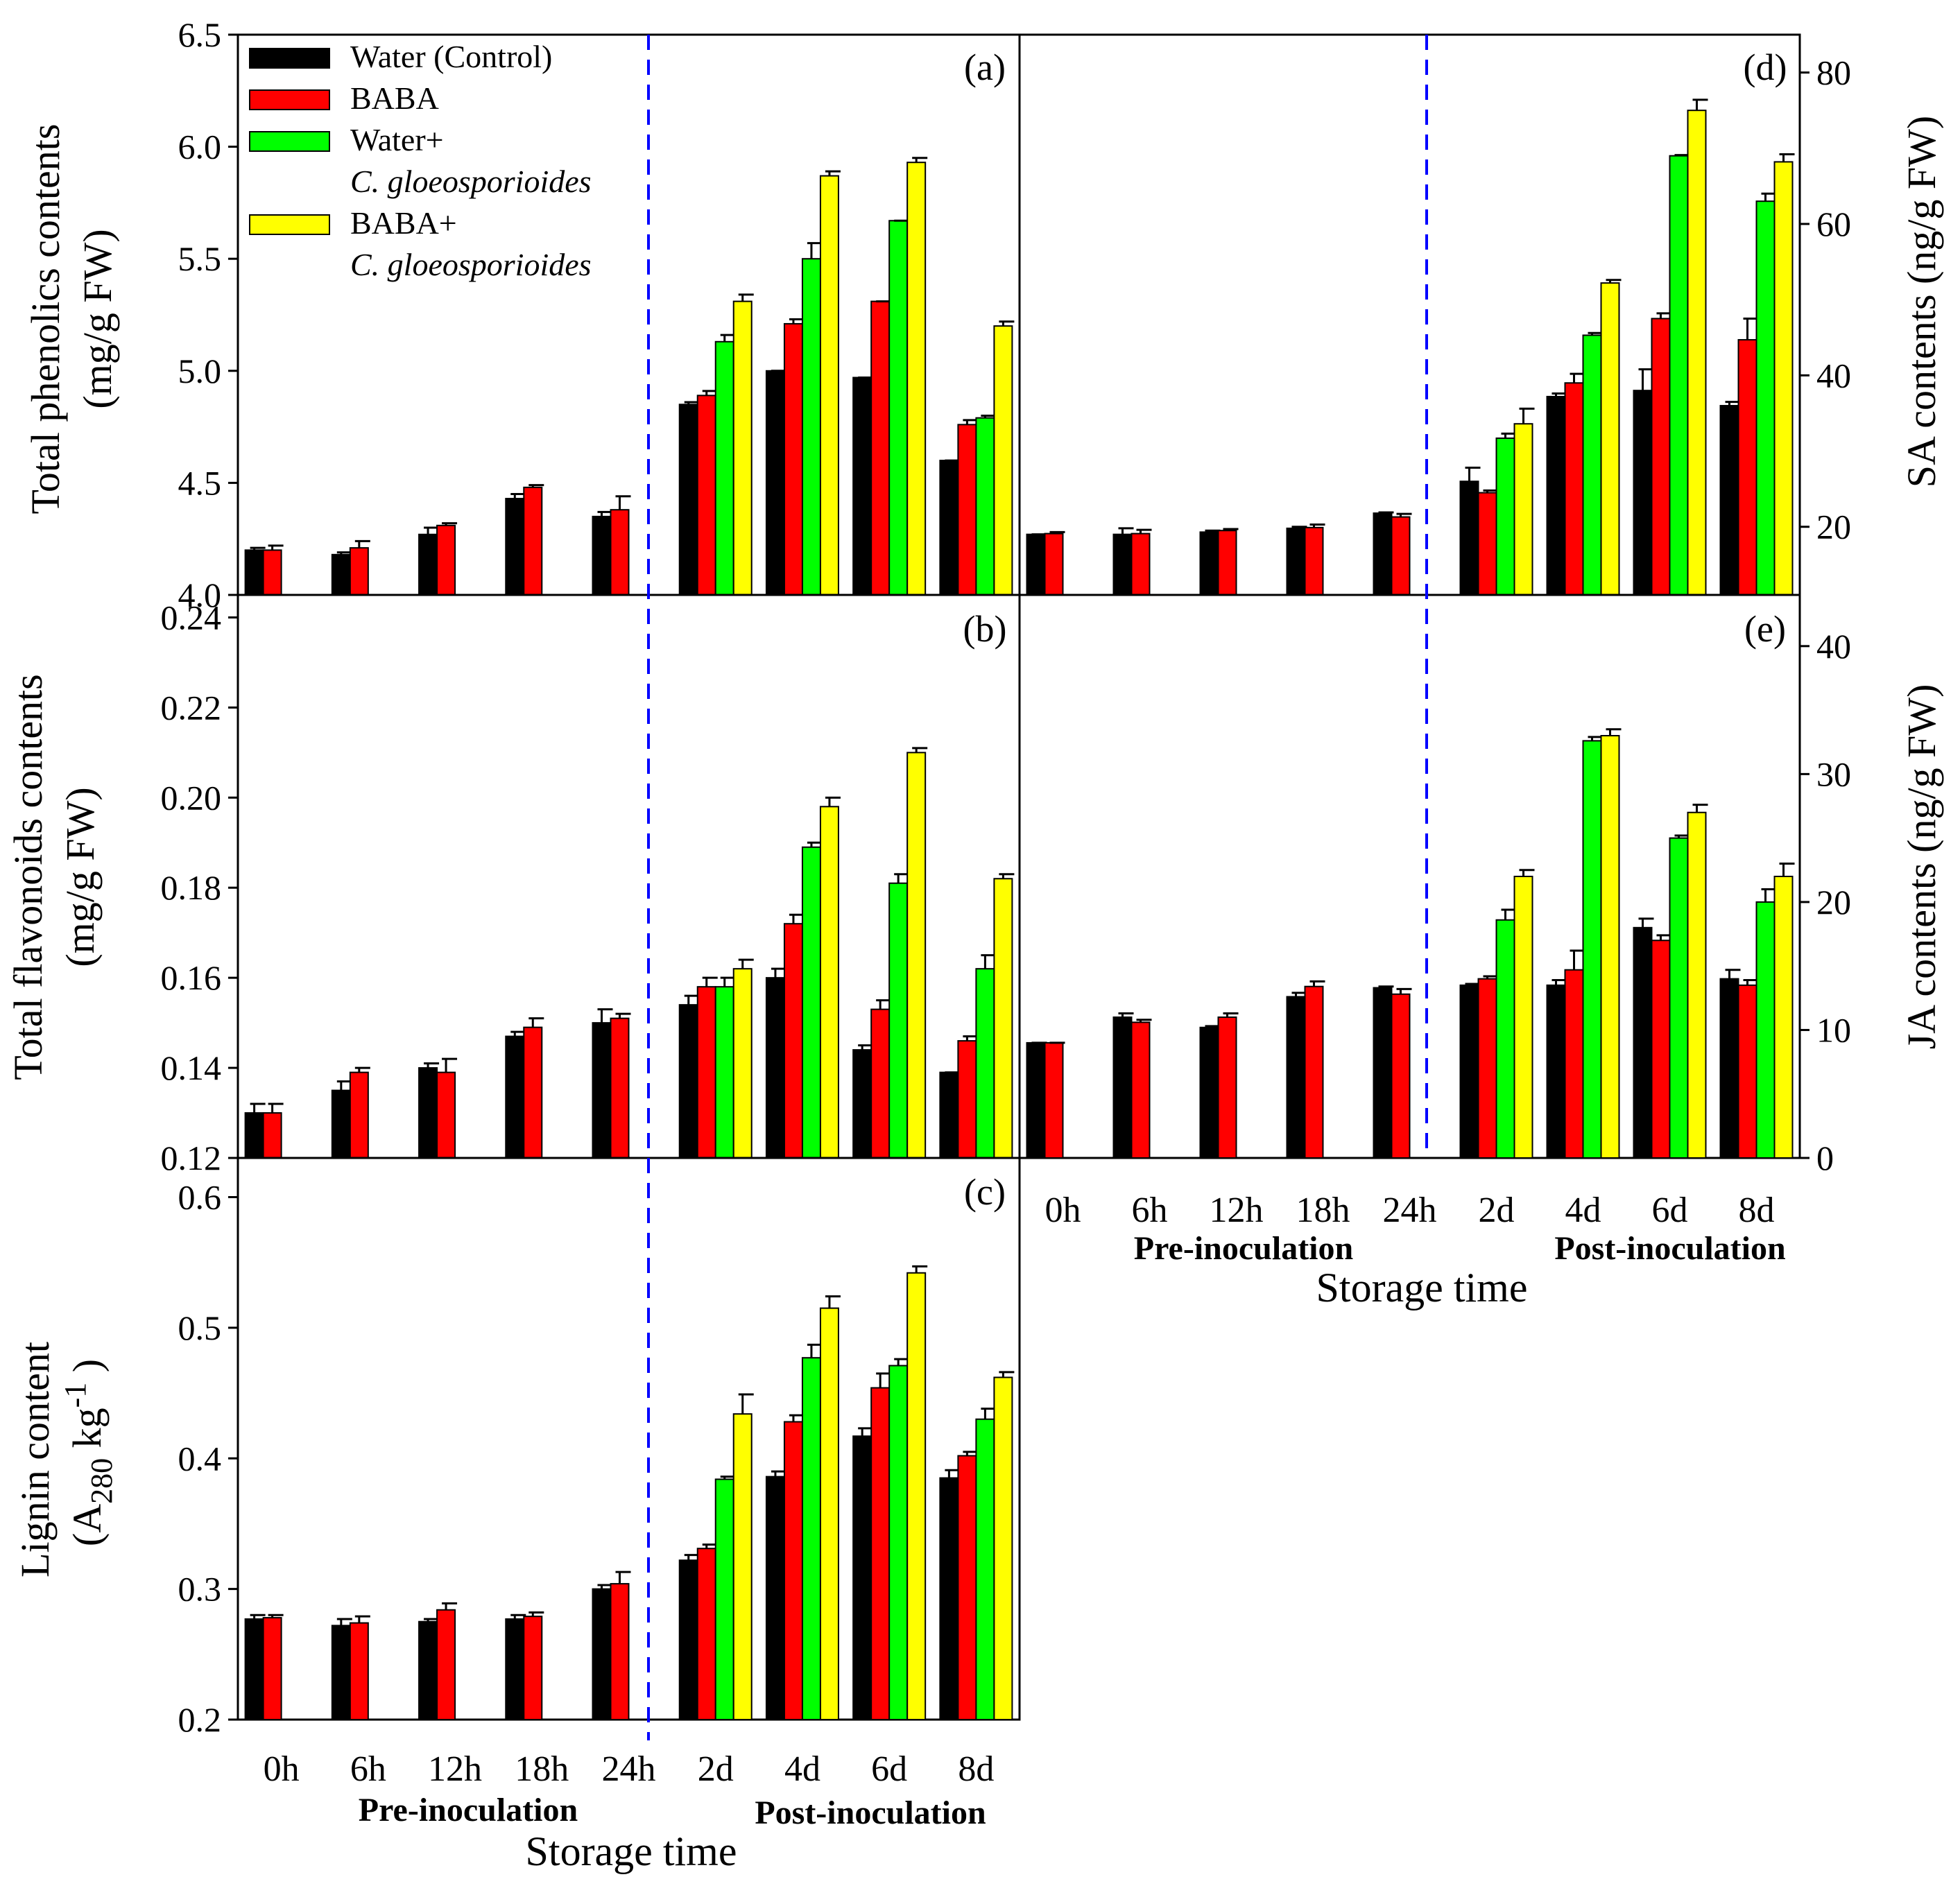 The width and height of the screenshot is (1960, 1886). What do you see at coordinates (1505, 1039) in the screenshot?
I see `bar-e-water-cg-2d` at bounding box center [1505, 1039].